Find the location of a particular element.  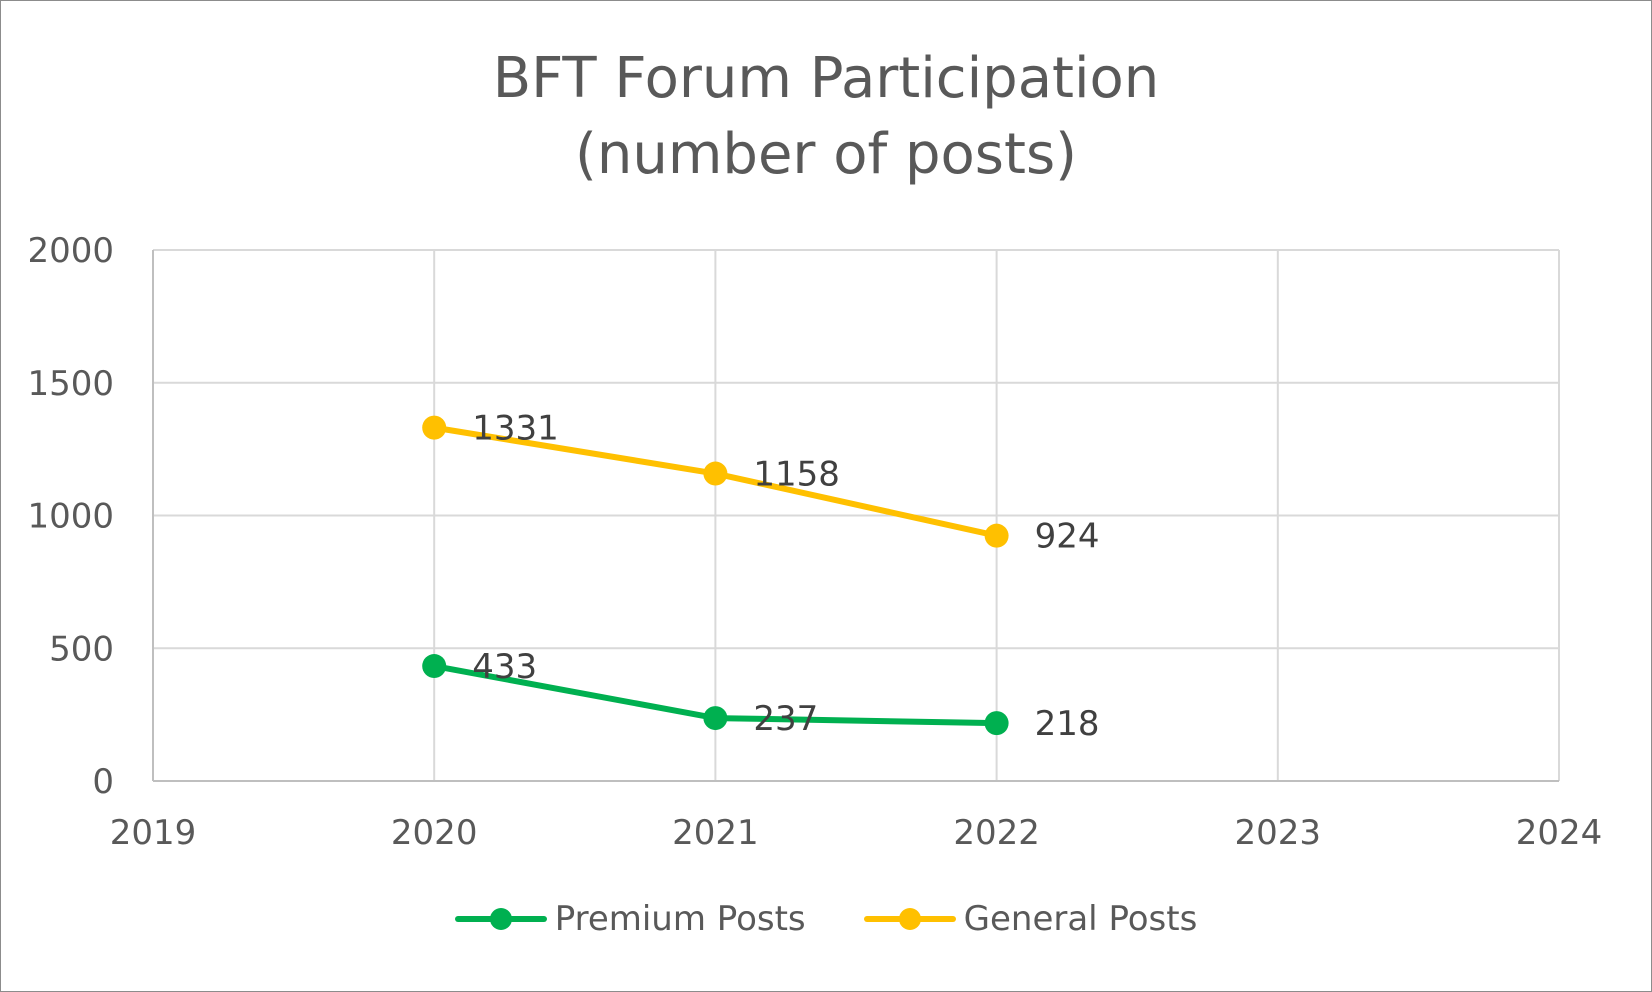

chart-title-line-2: (number of posts) is located at coordinates (826, 154).